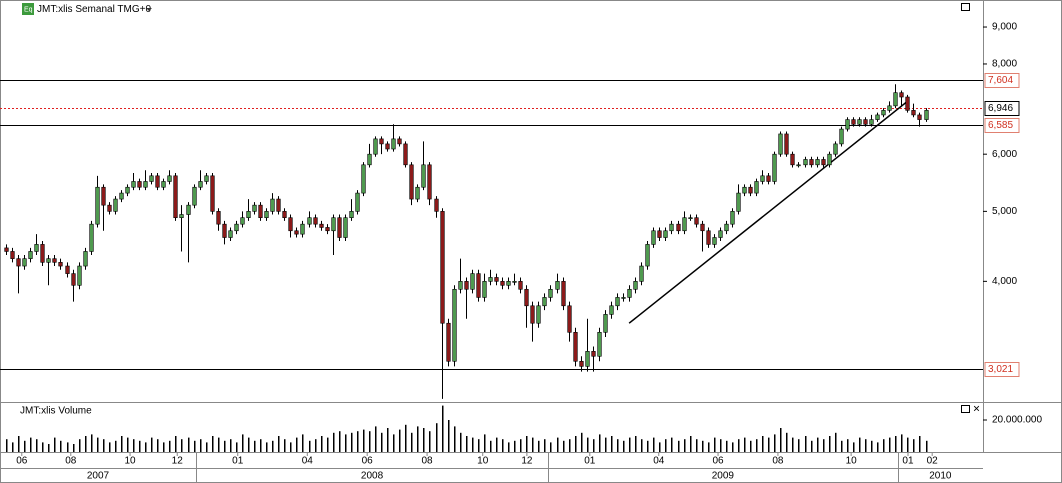  What do you see at coordinates (965, 409) in the screenshot?
I see `volume-maximize-button` at bounding box center [965, 409].